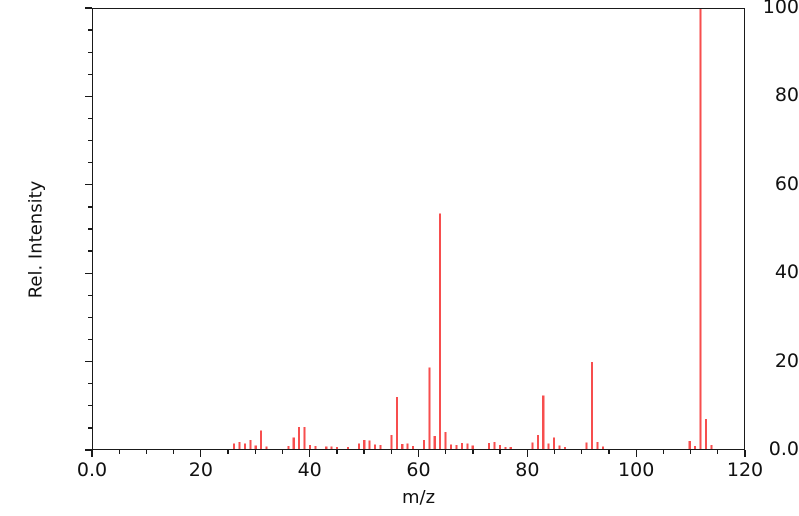 This screenshot has width=799, height=516. What do you see at coordinates (786, 272) in the screenshot?
I see `y-tick-label: 40` at bounding box center [786, 272].